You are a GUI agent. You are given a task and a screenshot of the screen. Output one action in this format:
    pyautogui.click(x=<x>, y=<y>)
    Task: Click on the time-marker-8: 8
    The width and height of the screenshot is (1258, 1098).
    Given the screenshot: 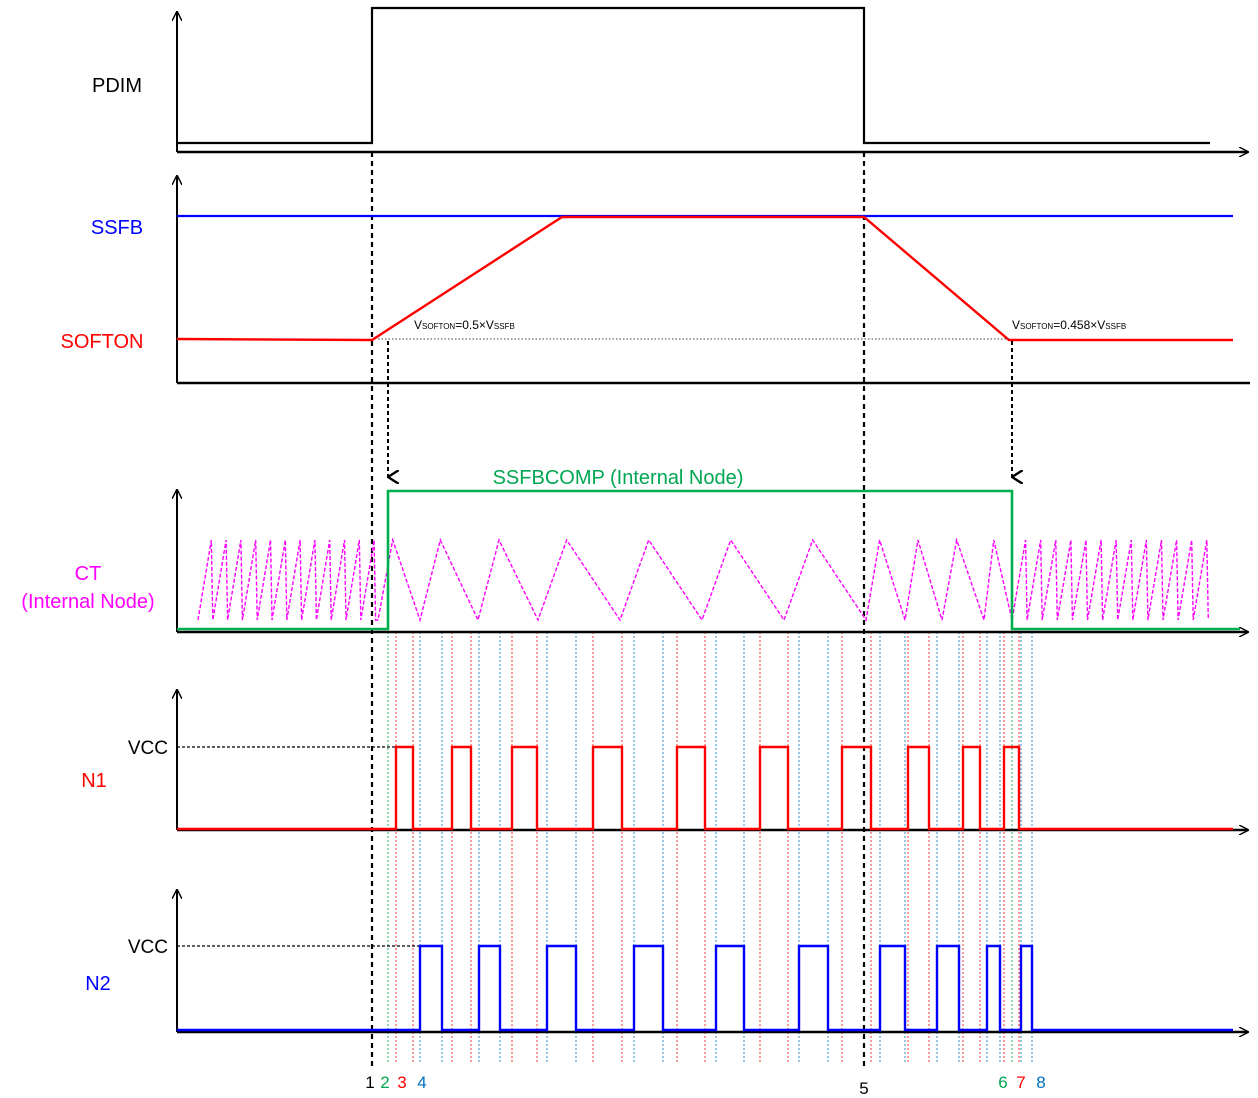 What is the action you would take?
    pyautogui.click(x=1040, y=1082)
    